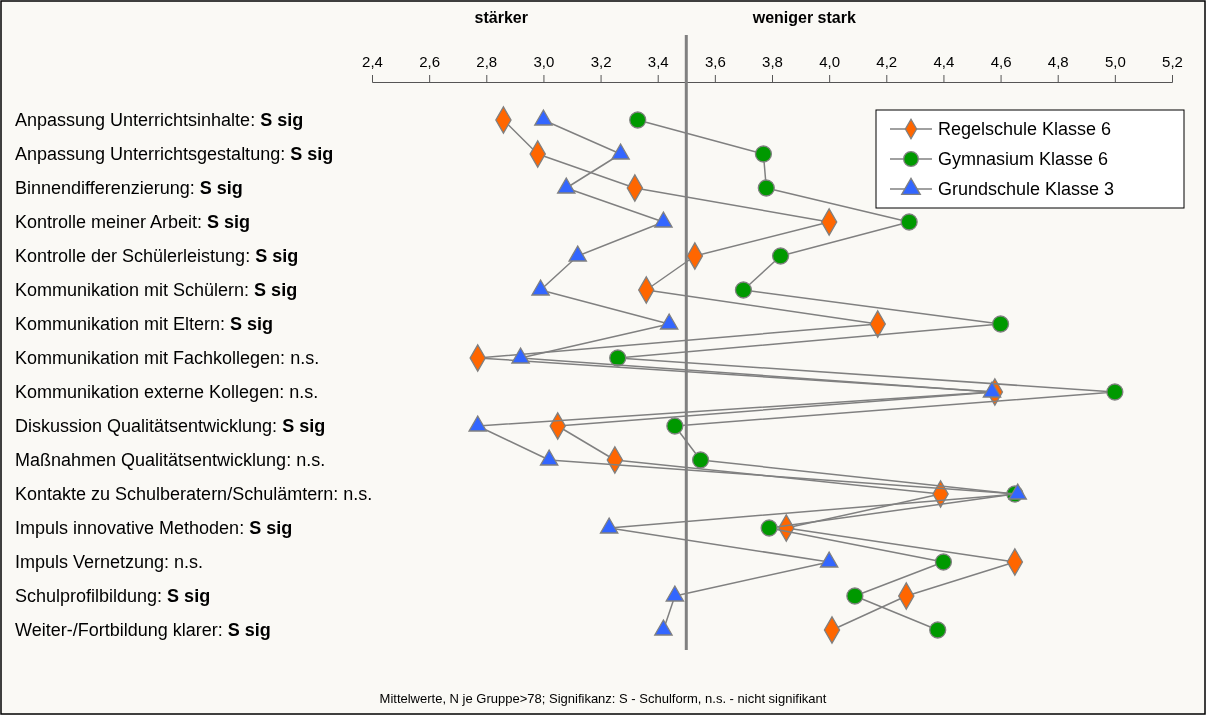 This screenshot has height=715, width=1206. I want to click on y-tick-label: Anpassung Unterrichtsgestaltung: S sig, so click(174, 154).